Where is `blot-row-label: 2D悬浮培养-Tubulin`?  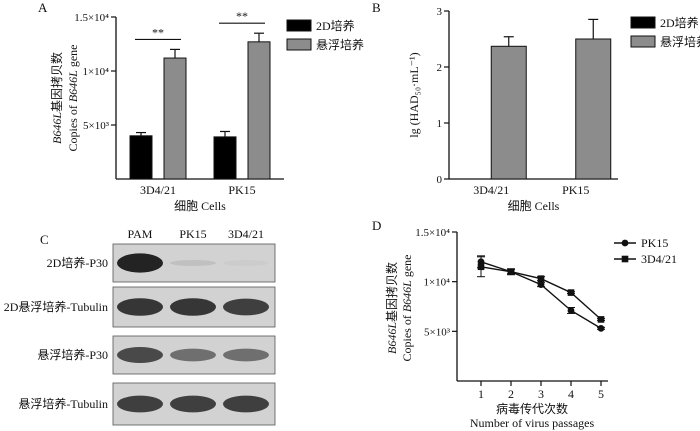 blot-row-label: 2D悬浮培养-Tubulin is located at coordinates (56, 306).